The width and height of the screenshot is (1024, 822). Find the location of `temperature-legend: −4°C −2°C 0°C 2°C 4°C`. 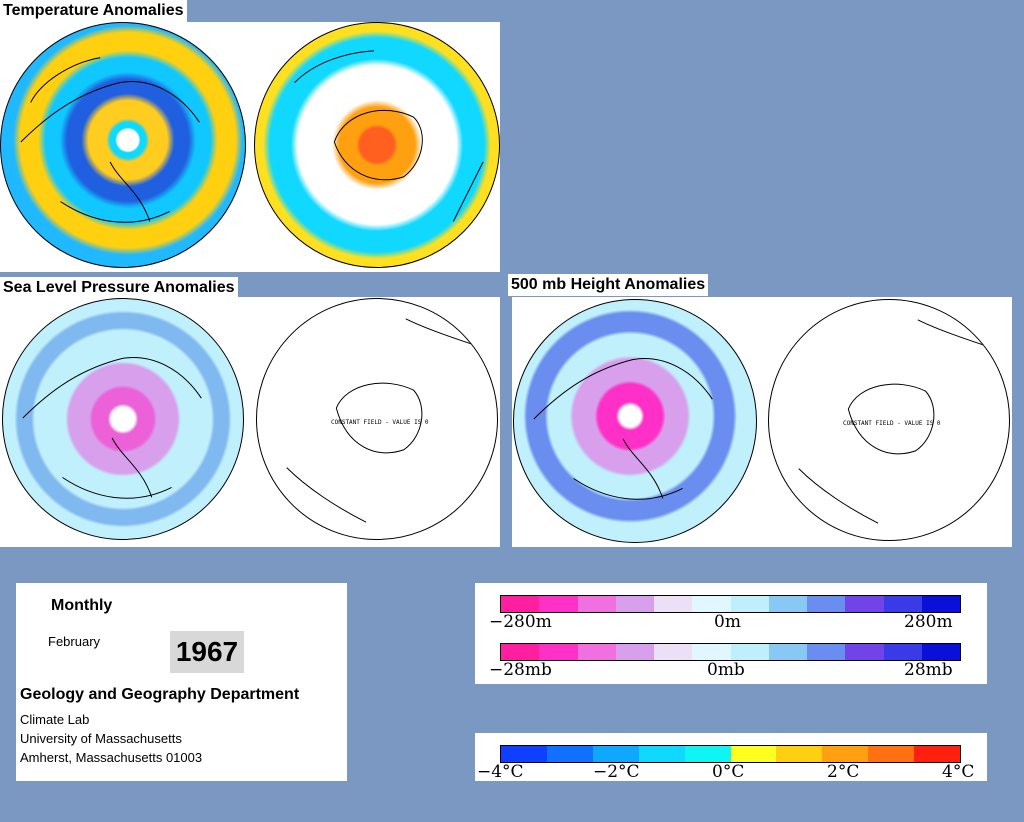

temperature-legend: −4°C −2°C 0°C 2°C 4°C is located at coordinates (731, 757).